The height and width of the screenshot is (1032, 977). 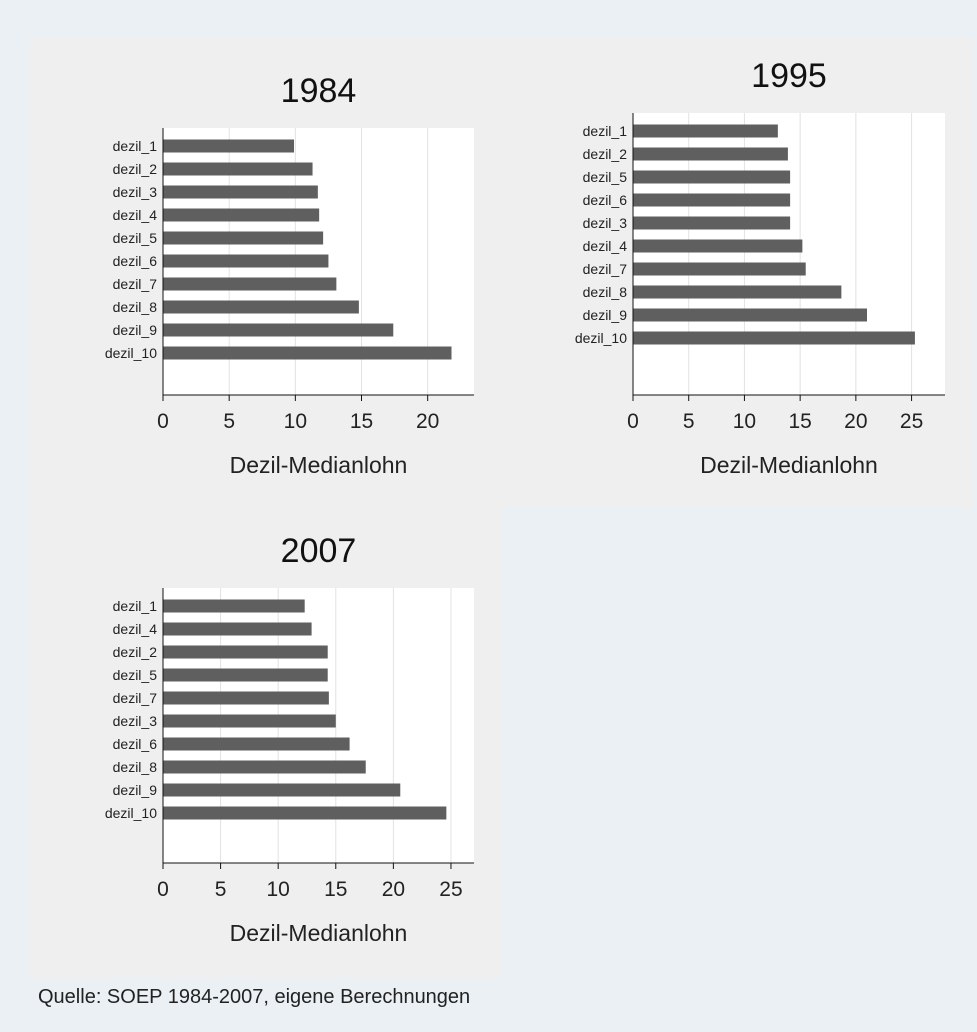 I want to click on chart-1995-category-label: dezil_4, so click(x=605, y=246).